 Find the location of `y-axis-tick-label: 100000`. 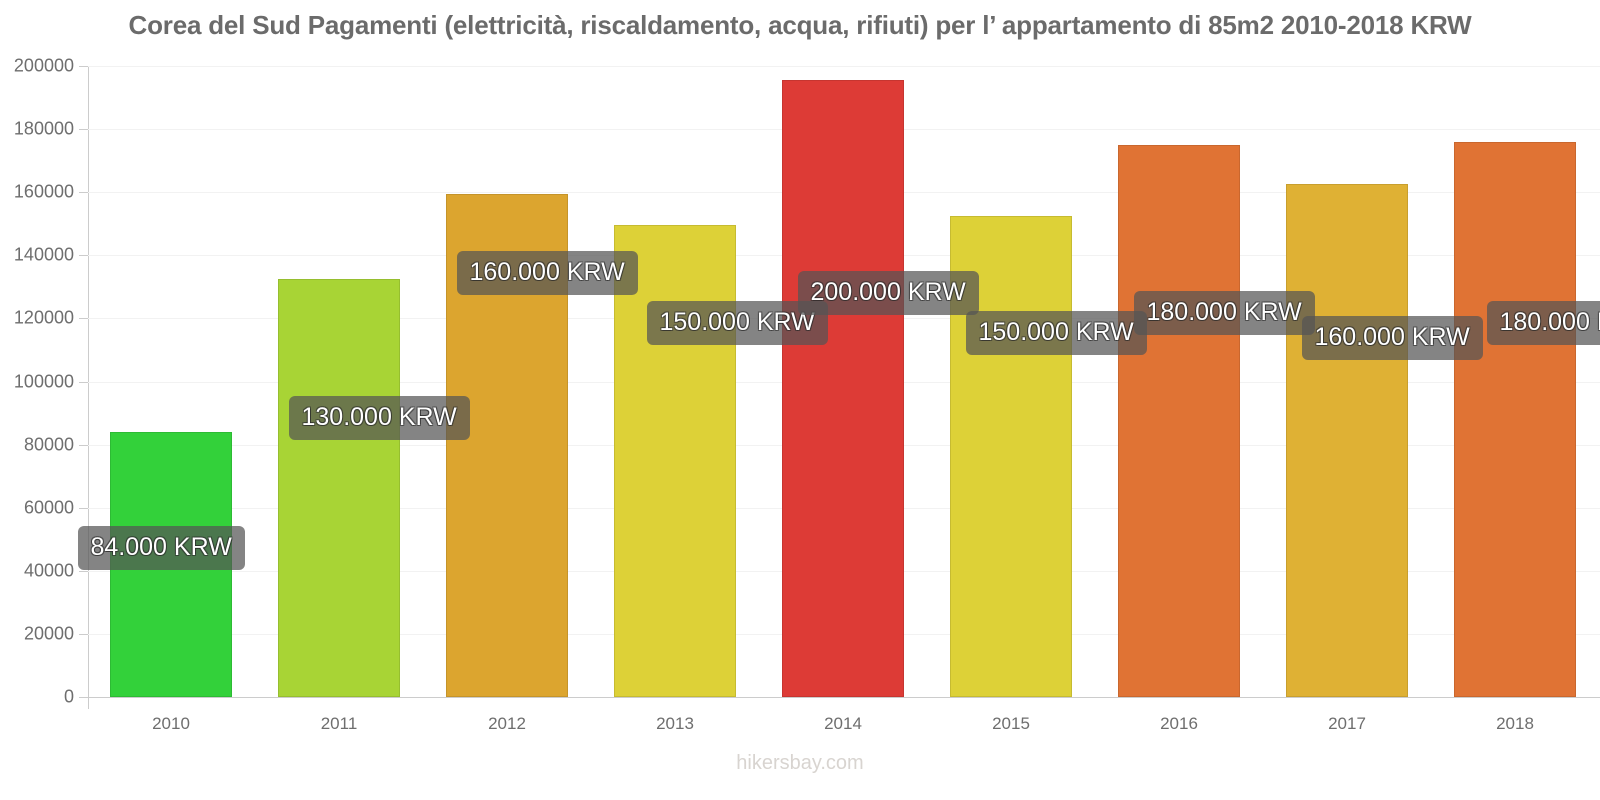

y-axis-tick-label: 100000 is located at coordinates (43, 381).